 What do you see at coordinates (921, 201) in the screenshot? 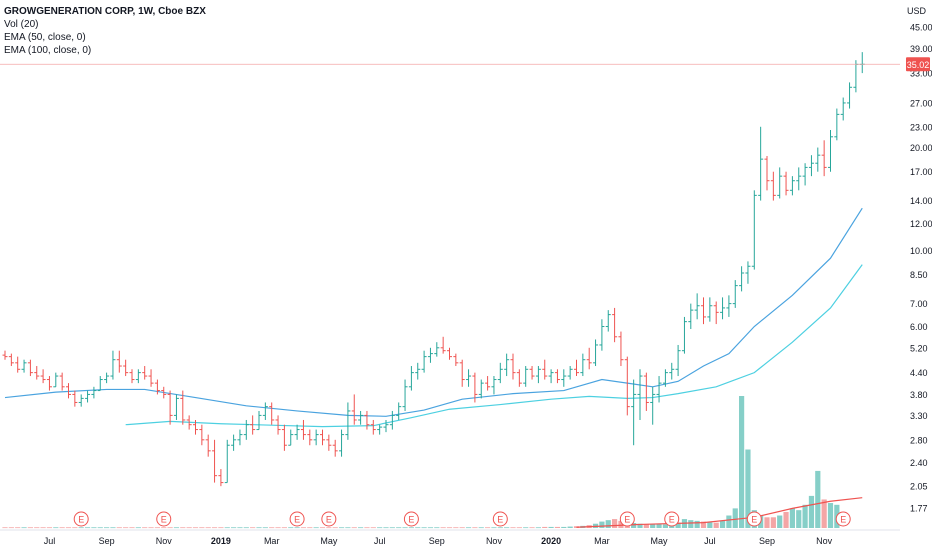
I see `y-tick-label: 14.00` at bounding box center [921, 201].